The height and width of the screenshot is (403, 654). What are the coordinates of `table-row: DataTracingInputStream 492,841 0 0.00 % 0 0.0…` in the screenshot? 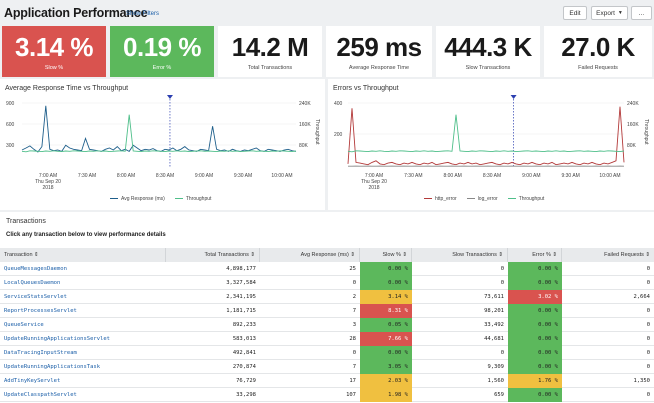 It's located at (327, 353).